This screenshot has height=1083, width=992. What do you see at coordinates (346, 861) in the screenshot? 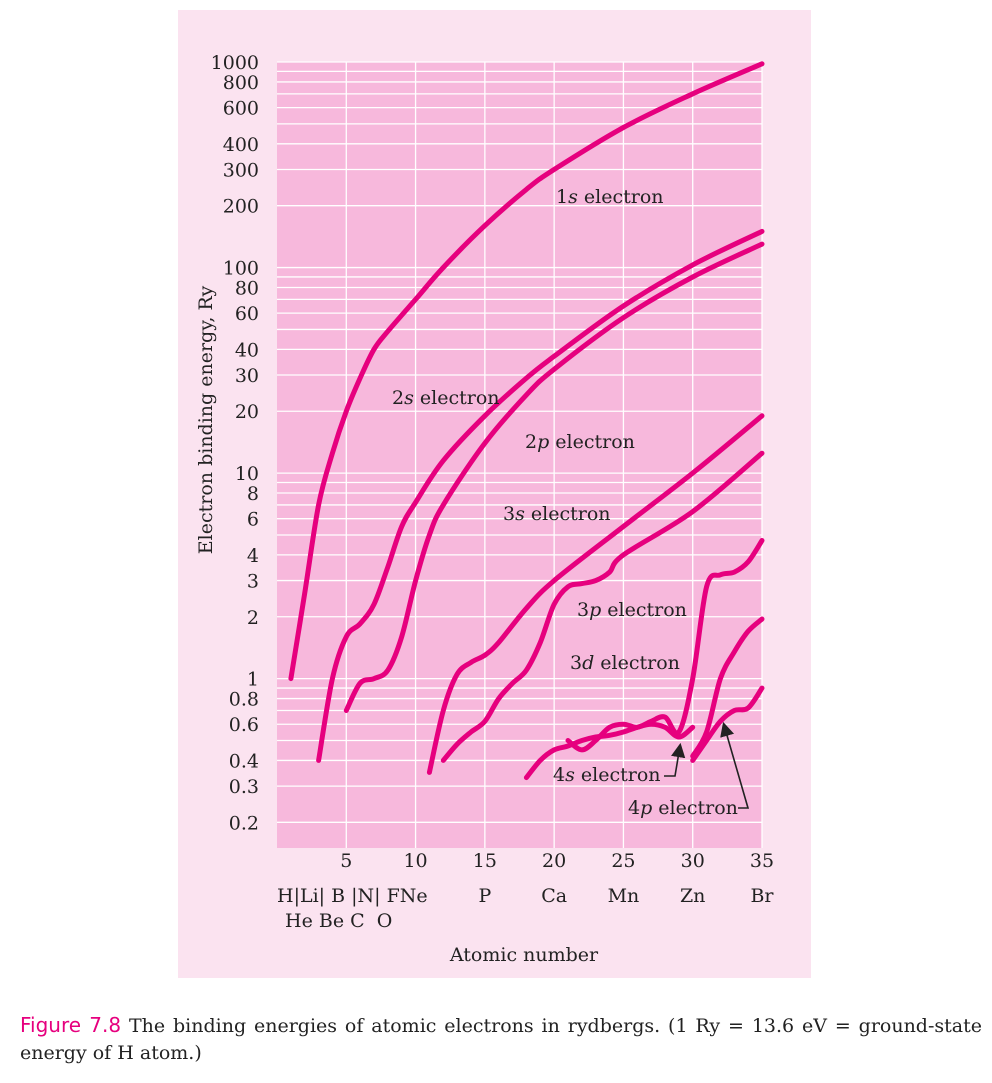
I see `x-tick-label: 5` at bounding box center [346, 861].